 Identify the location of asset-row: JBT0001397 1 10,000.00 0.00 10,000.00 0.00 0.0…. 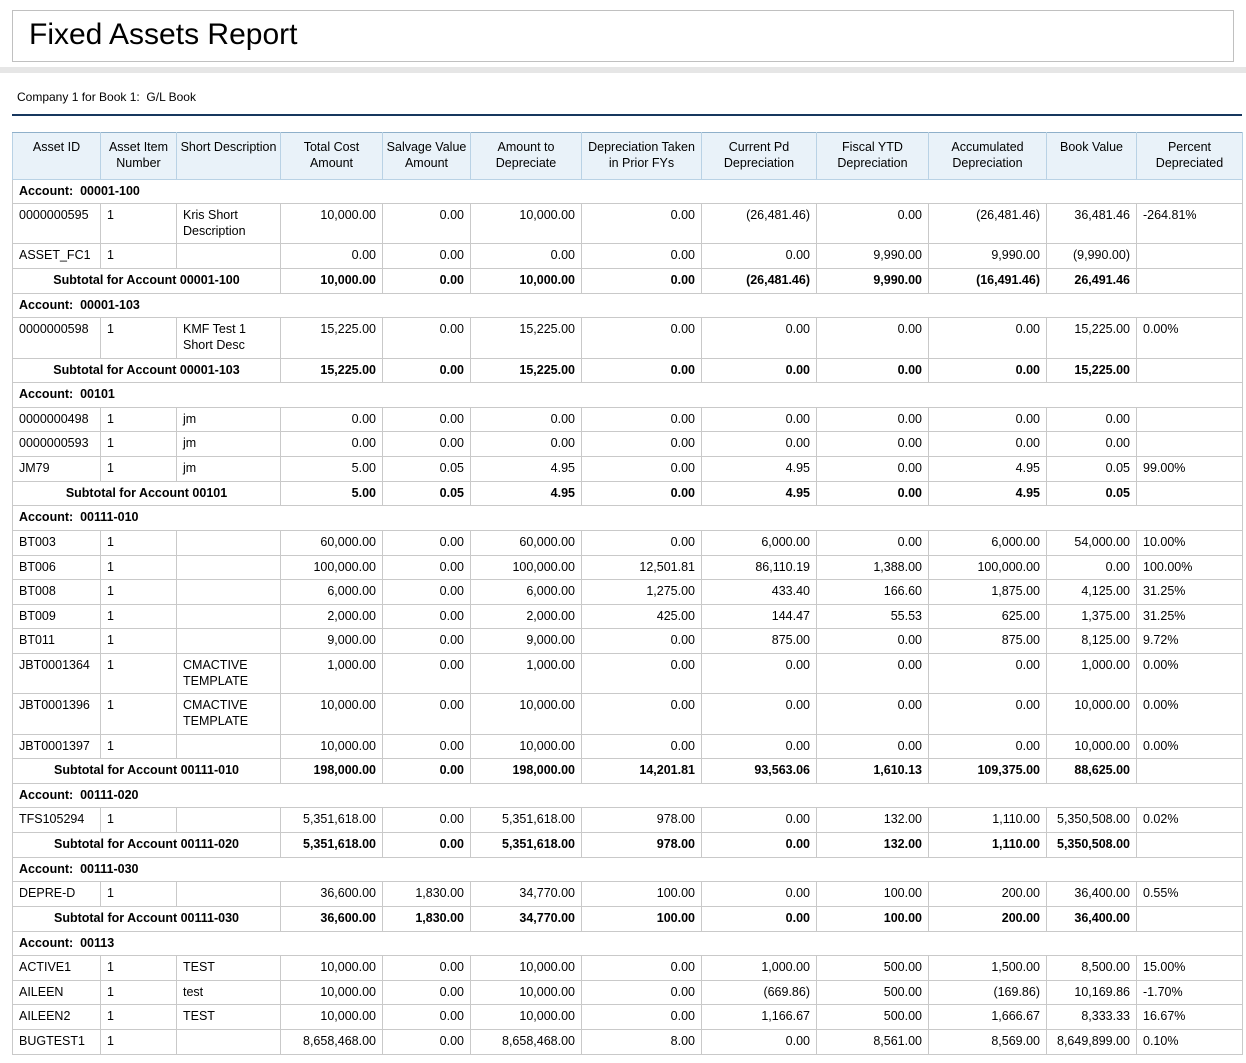
(627, 746).